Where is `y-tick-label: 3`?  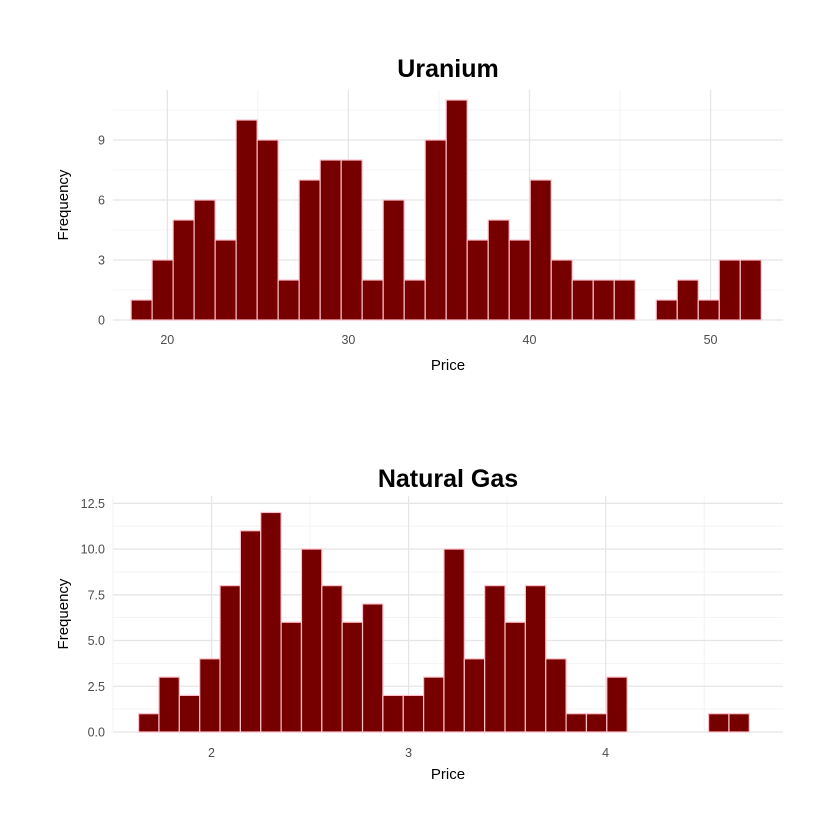 y-tick-label: 3 is located at coordinates (101, 261).